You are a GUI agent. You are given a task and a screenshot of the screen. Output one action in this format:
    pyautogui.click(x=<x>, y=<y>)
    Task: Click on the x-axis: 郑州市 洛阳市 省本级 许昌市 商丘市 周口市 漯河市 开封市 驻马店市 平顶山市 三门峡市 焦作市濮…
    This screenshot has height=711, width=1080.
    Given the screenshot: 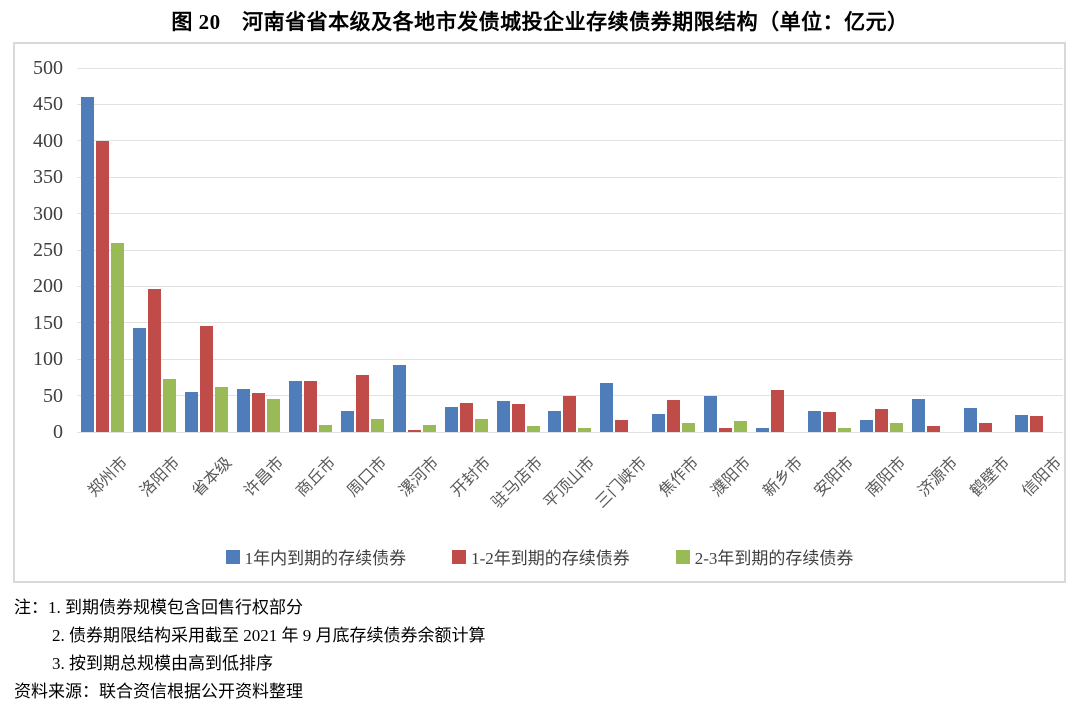 What is the action you would take?
    pyautogui.click(x=571, y=497)
    